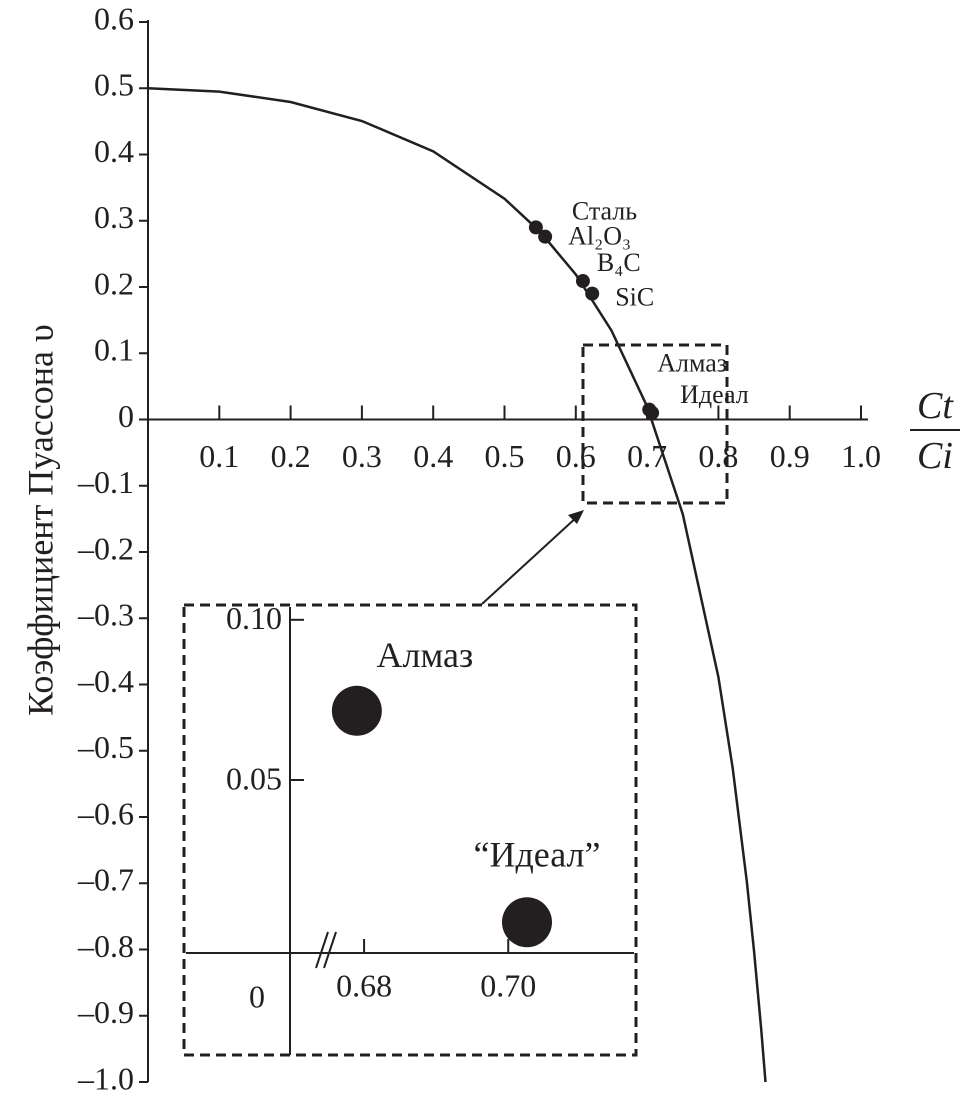 Image resolution: width=960 pixels, height=1107 pixels. What do you see at coordinates (362, 456) in the screenshot?
I see `x-tick-label: 0.3` at bounding box center [362, 456].